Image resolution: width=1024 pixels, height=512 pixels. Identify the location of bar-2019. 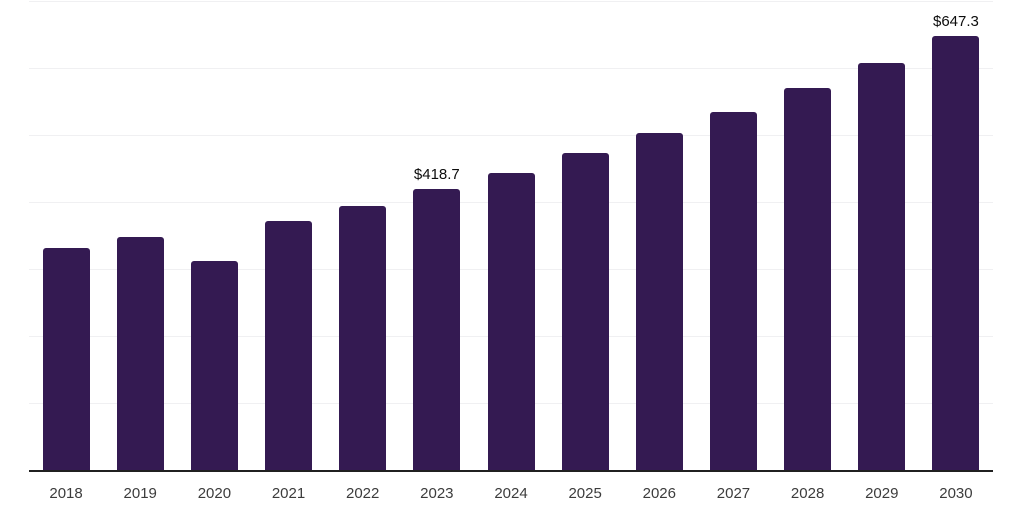
(140, 353).